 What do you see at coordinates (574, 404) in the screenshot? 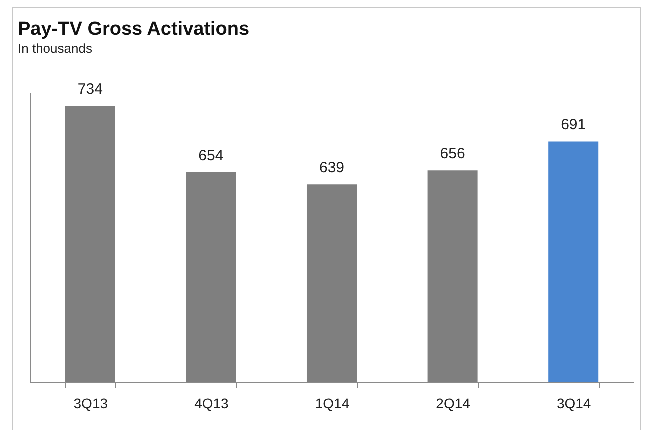
I see `x-tick-label: 3Q14` at bounding box center [574, 404].